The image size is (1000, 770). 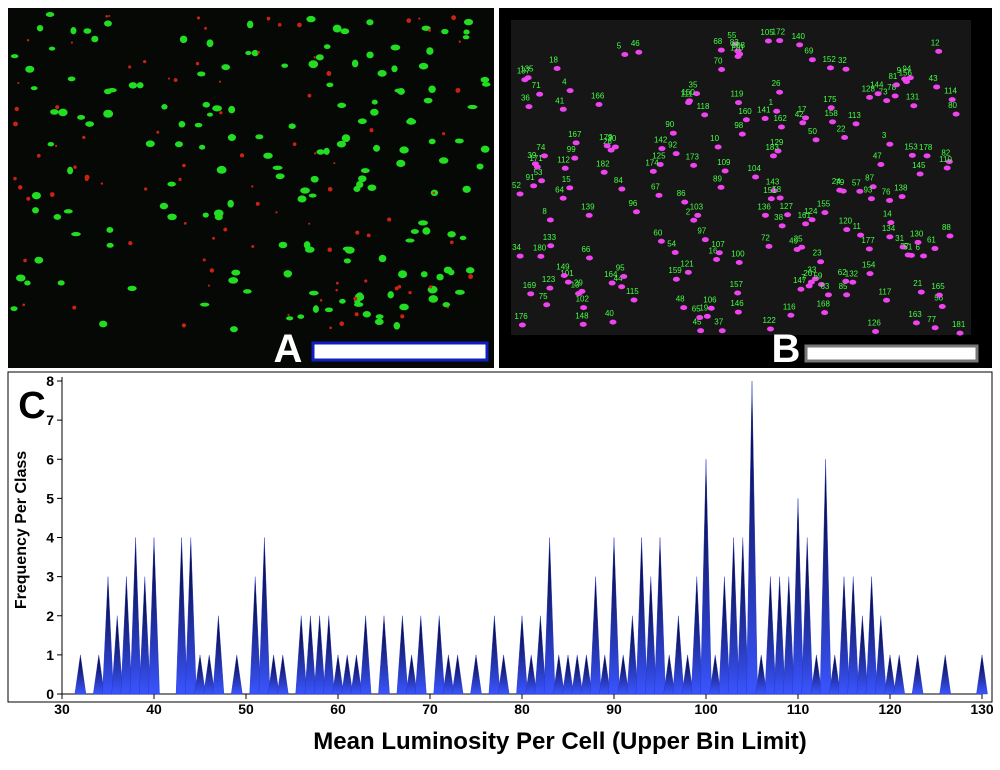 What do you see at coordinates (799, 114) in the screenshot?
I see `cell-label: 42` at bounding box center [799, 114].